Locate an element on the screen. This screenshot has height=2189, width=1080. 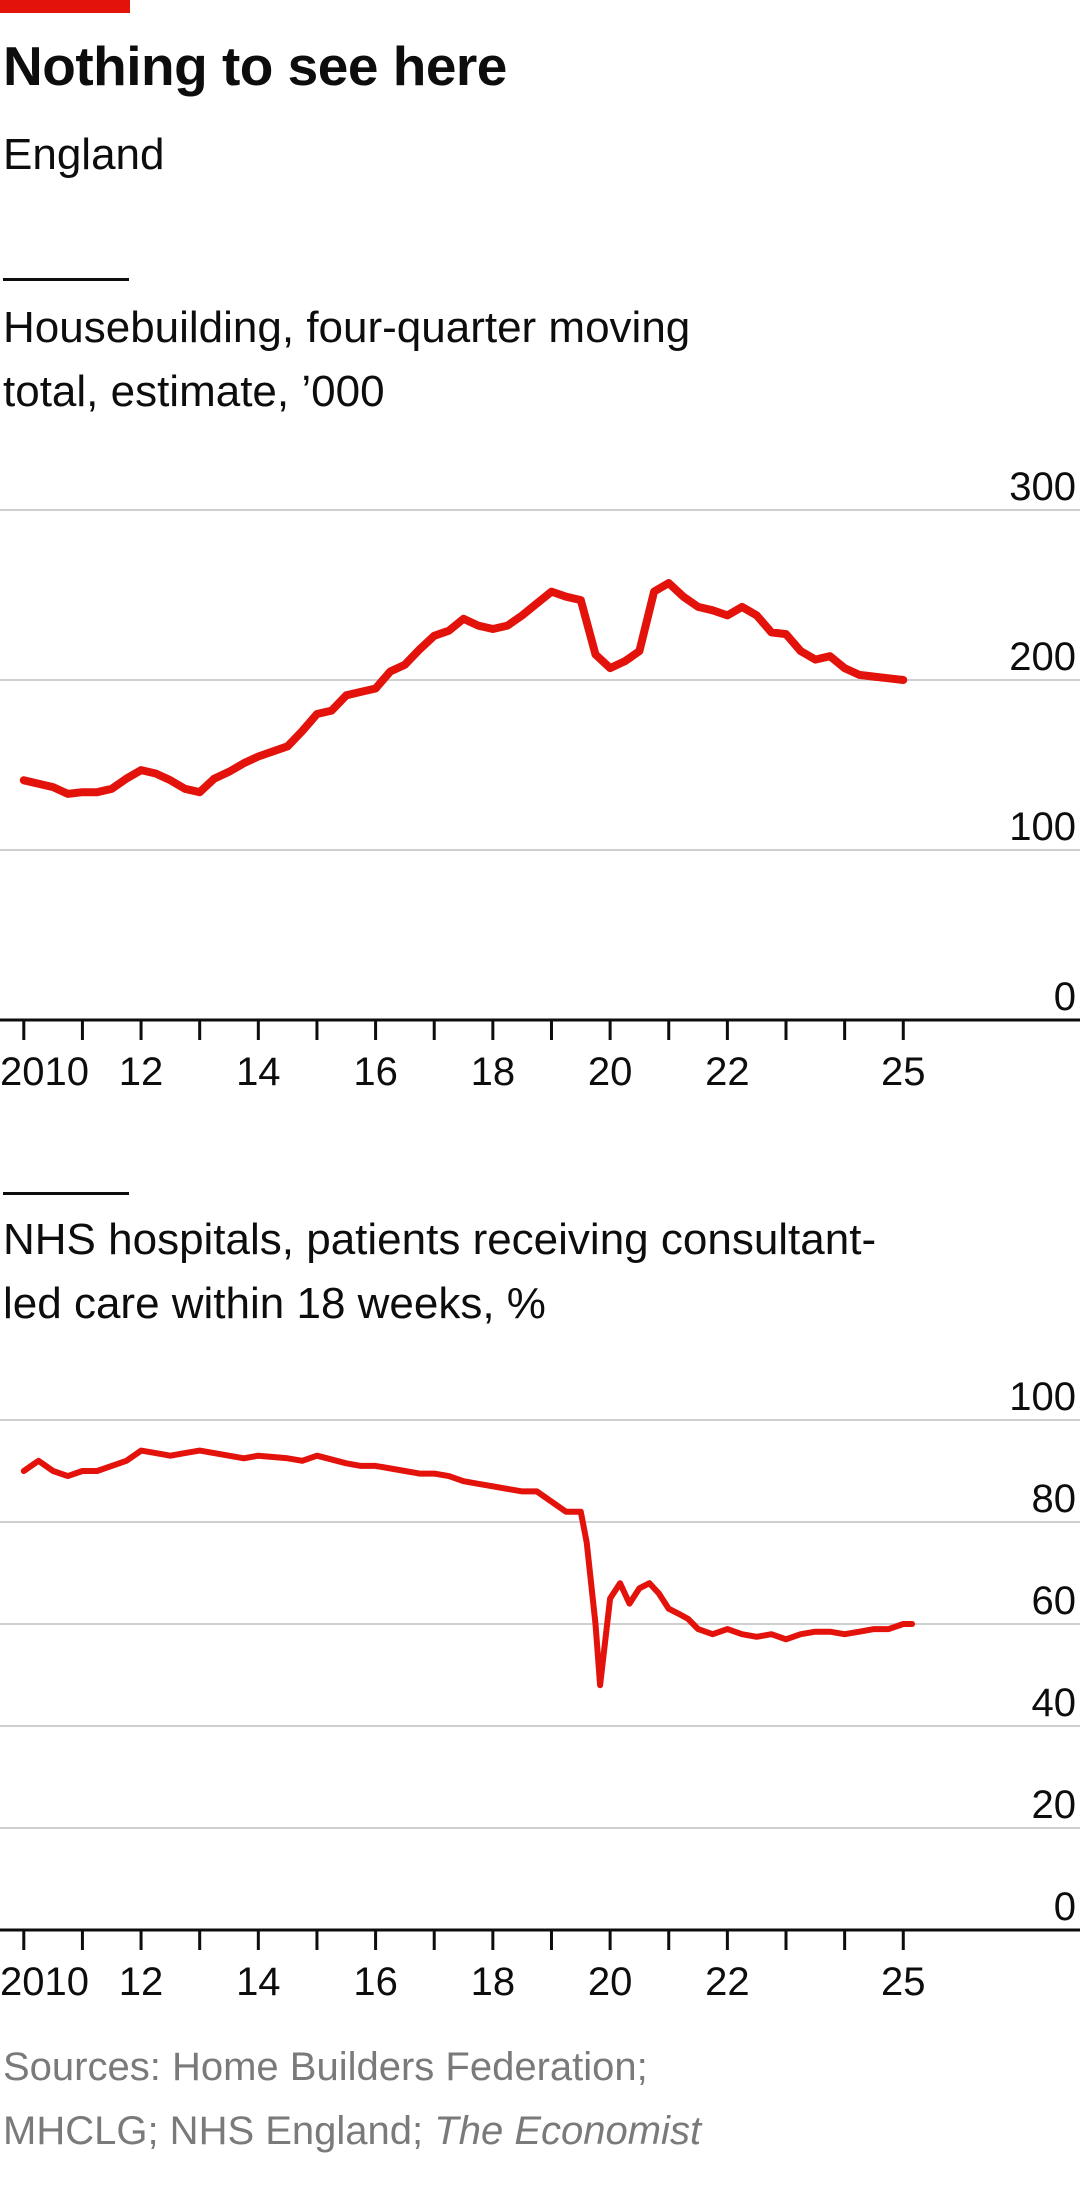
chart-0-ytick-label: 0 is located at coordinates (1065, 997).